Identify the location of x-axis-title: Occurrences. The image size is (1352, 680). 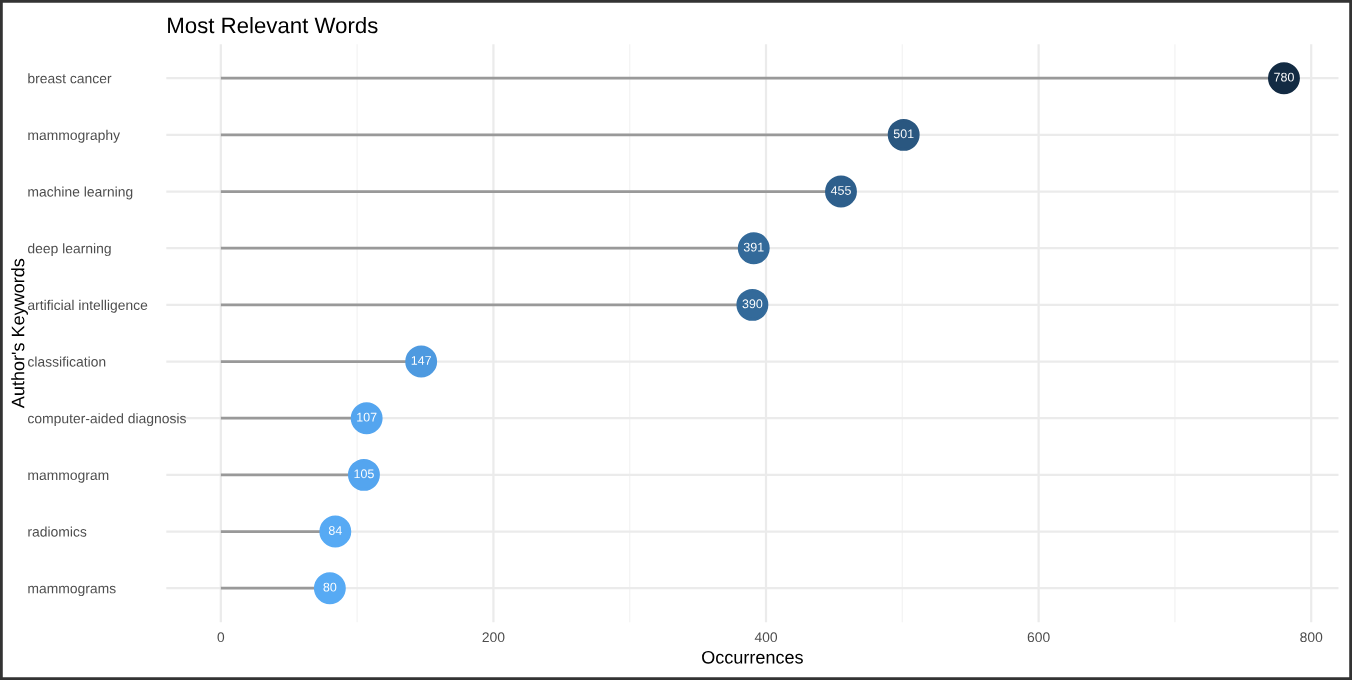
(752, 657).